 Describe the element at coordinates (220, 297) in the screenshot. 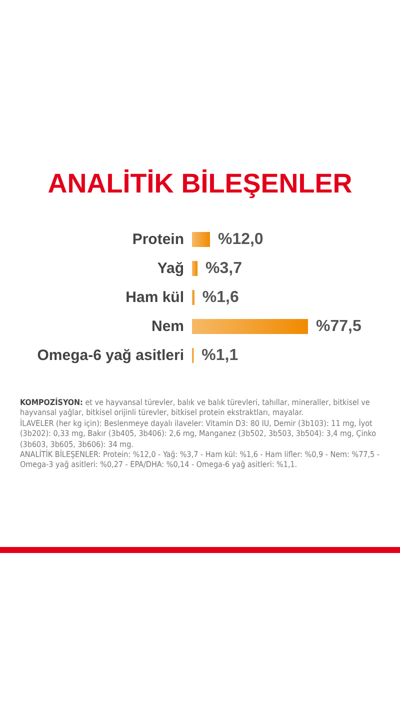

I see `data-label: %1,6` at that location.